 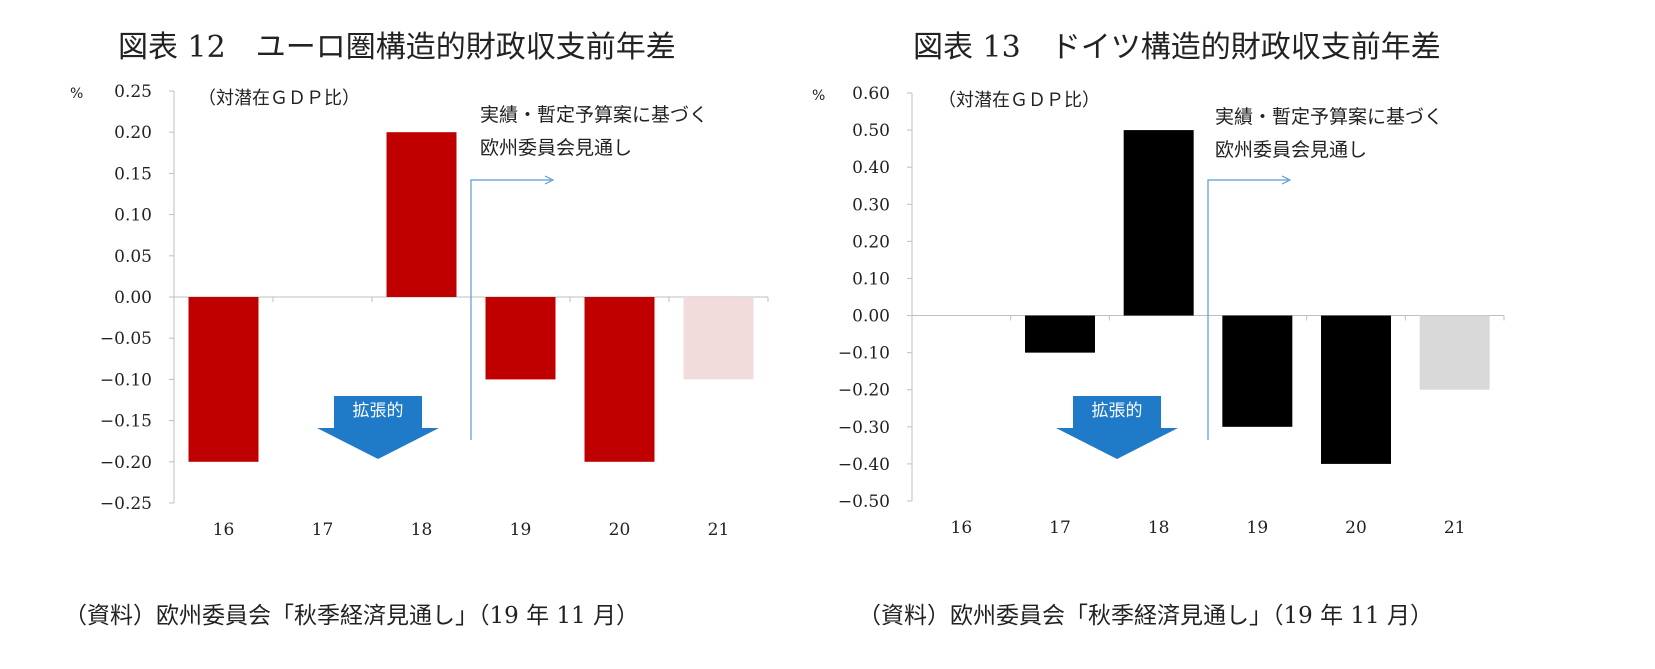 I want to click on y-tick-label: −0.50, so click(x=864, y=502).